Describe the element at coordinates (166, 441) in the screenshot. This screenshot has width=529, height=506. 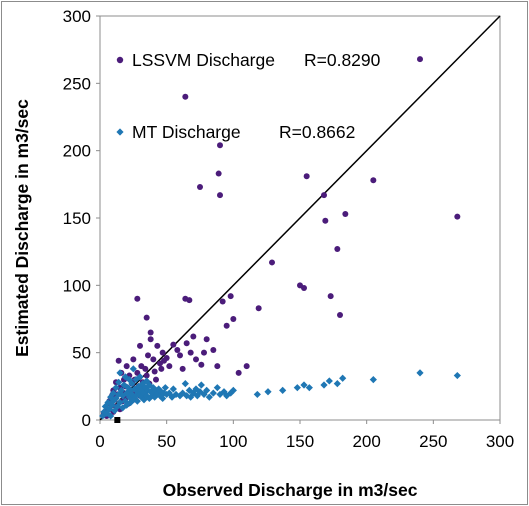
I see `x-tick-label: 50` at that location.